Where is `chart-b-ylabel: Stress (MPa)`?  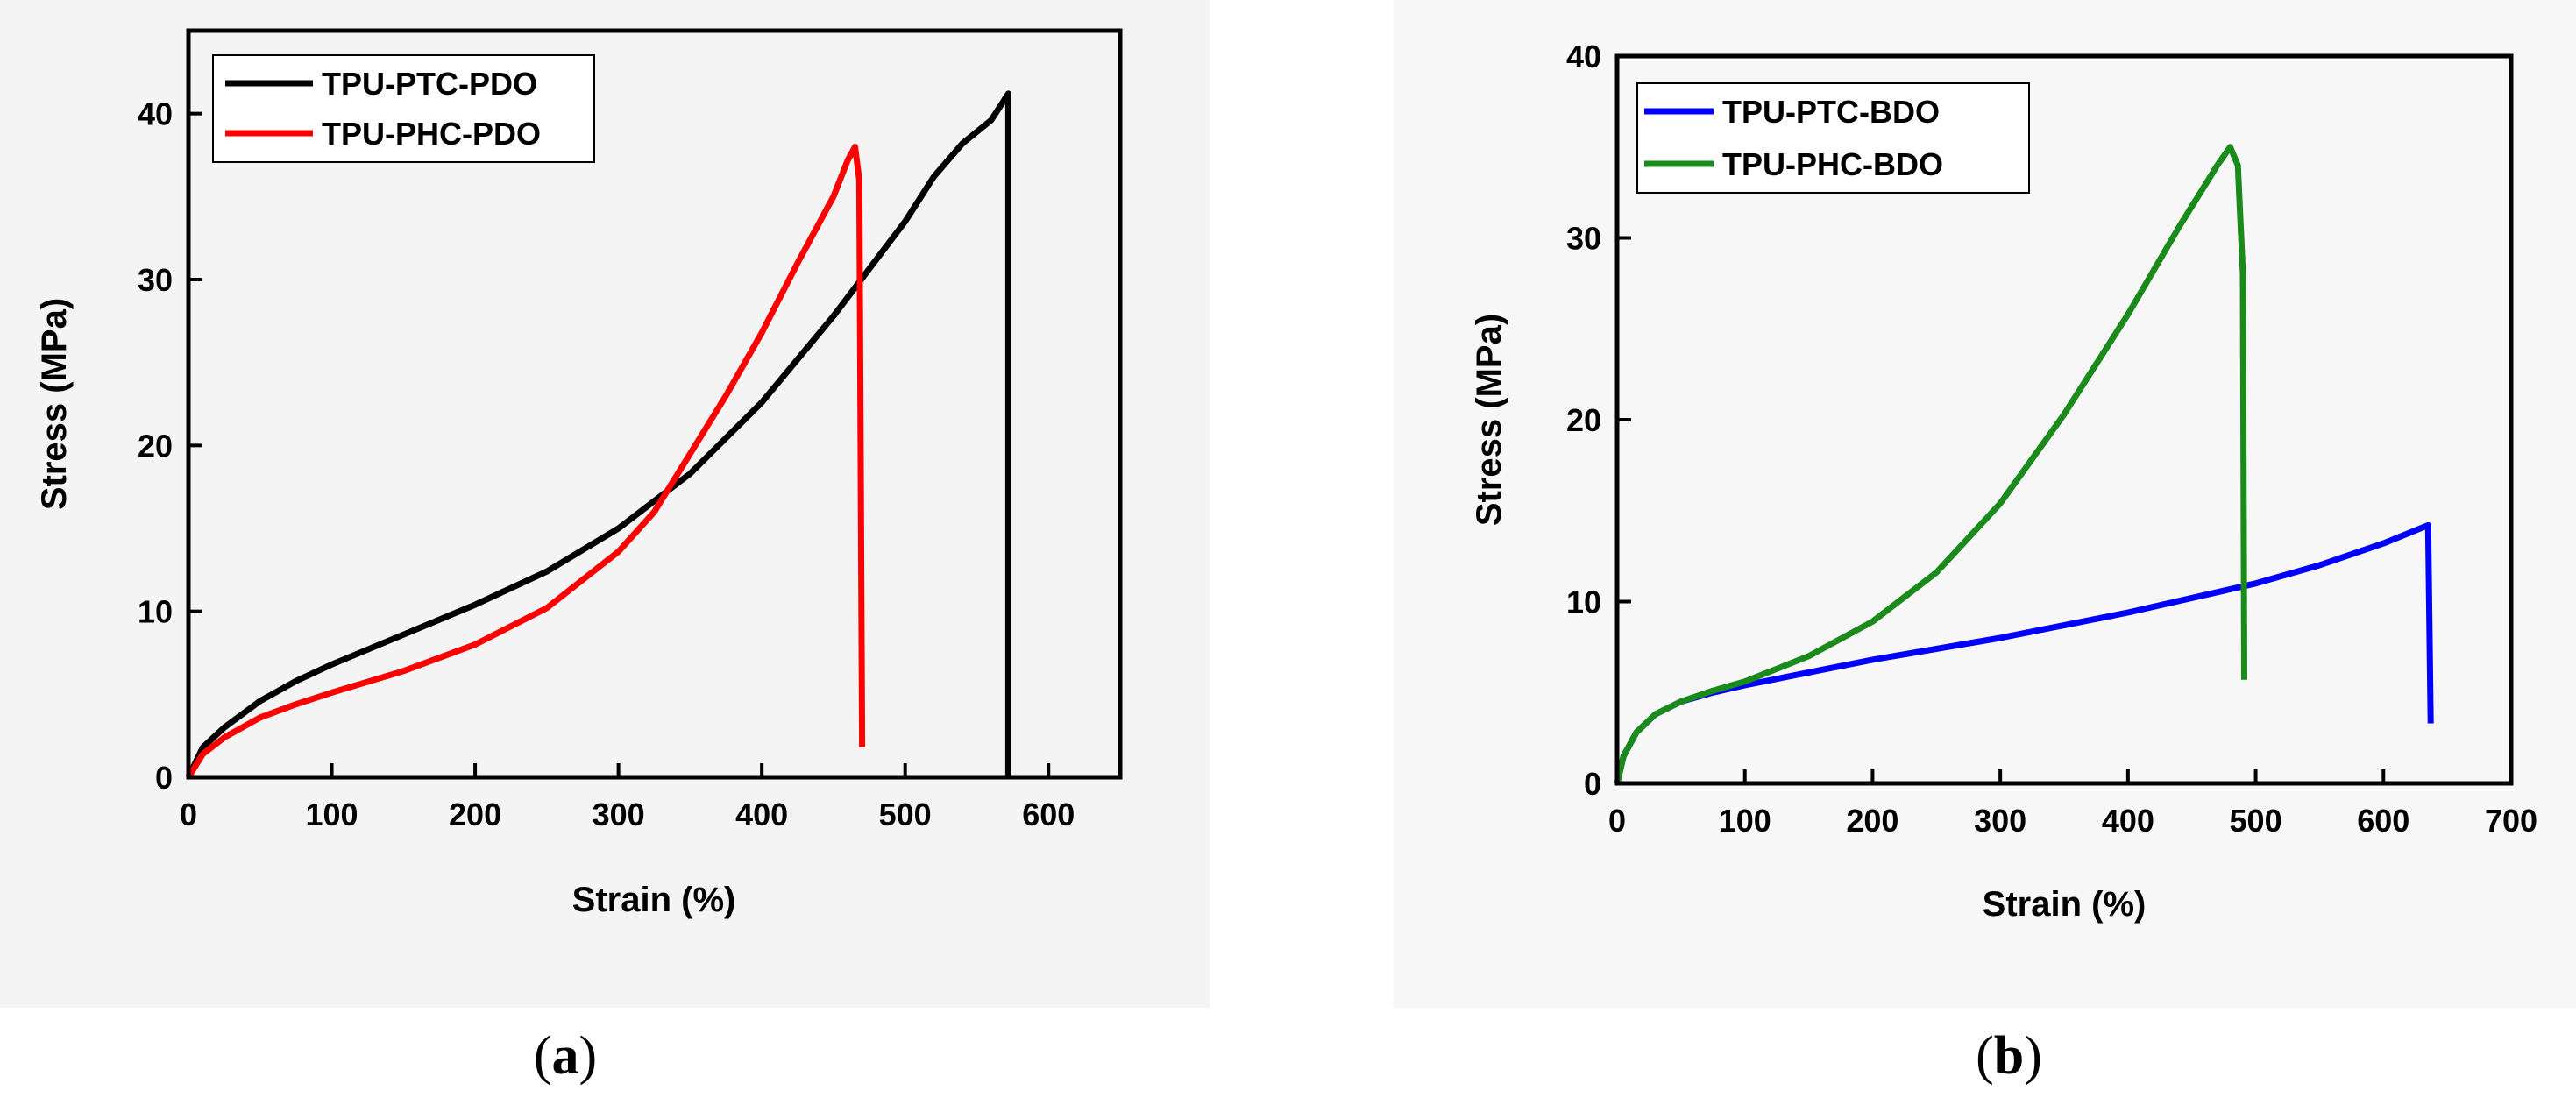 chart-b-ylabel: Stress (MPa) is located at coordinates (1489, 420).